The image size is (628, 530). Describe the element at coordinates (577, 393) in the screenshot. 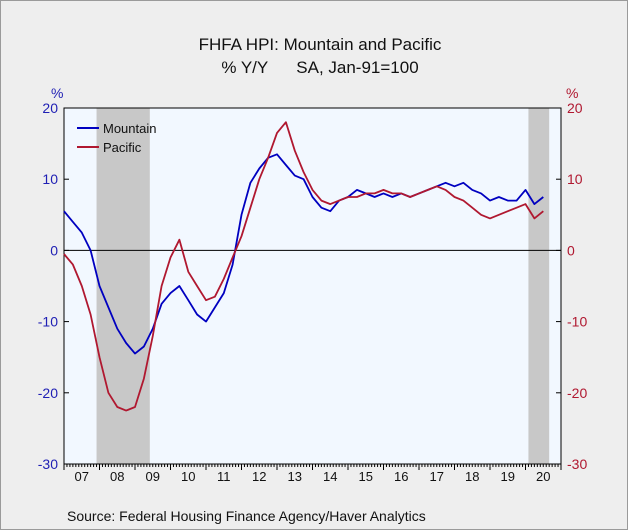

I see `y-tick-label-right-1: -20` at that location.